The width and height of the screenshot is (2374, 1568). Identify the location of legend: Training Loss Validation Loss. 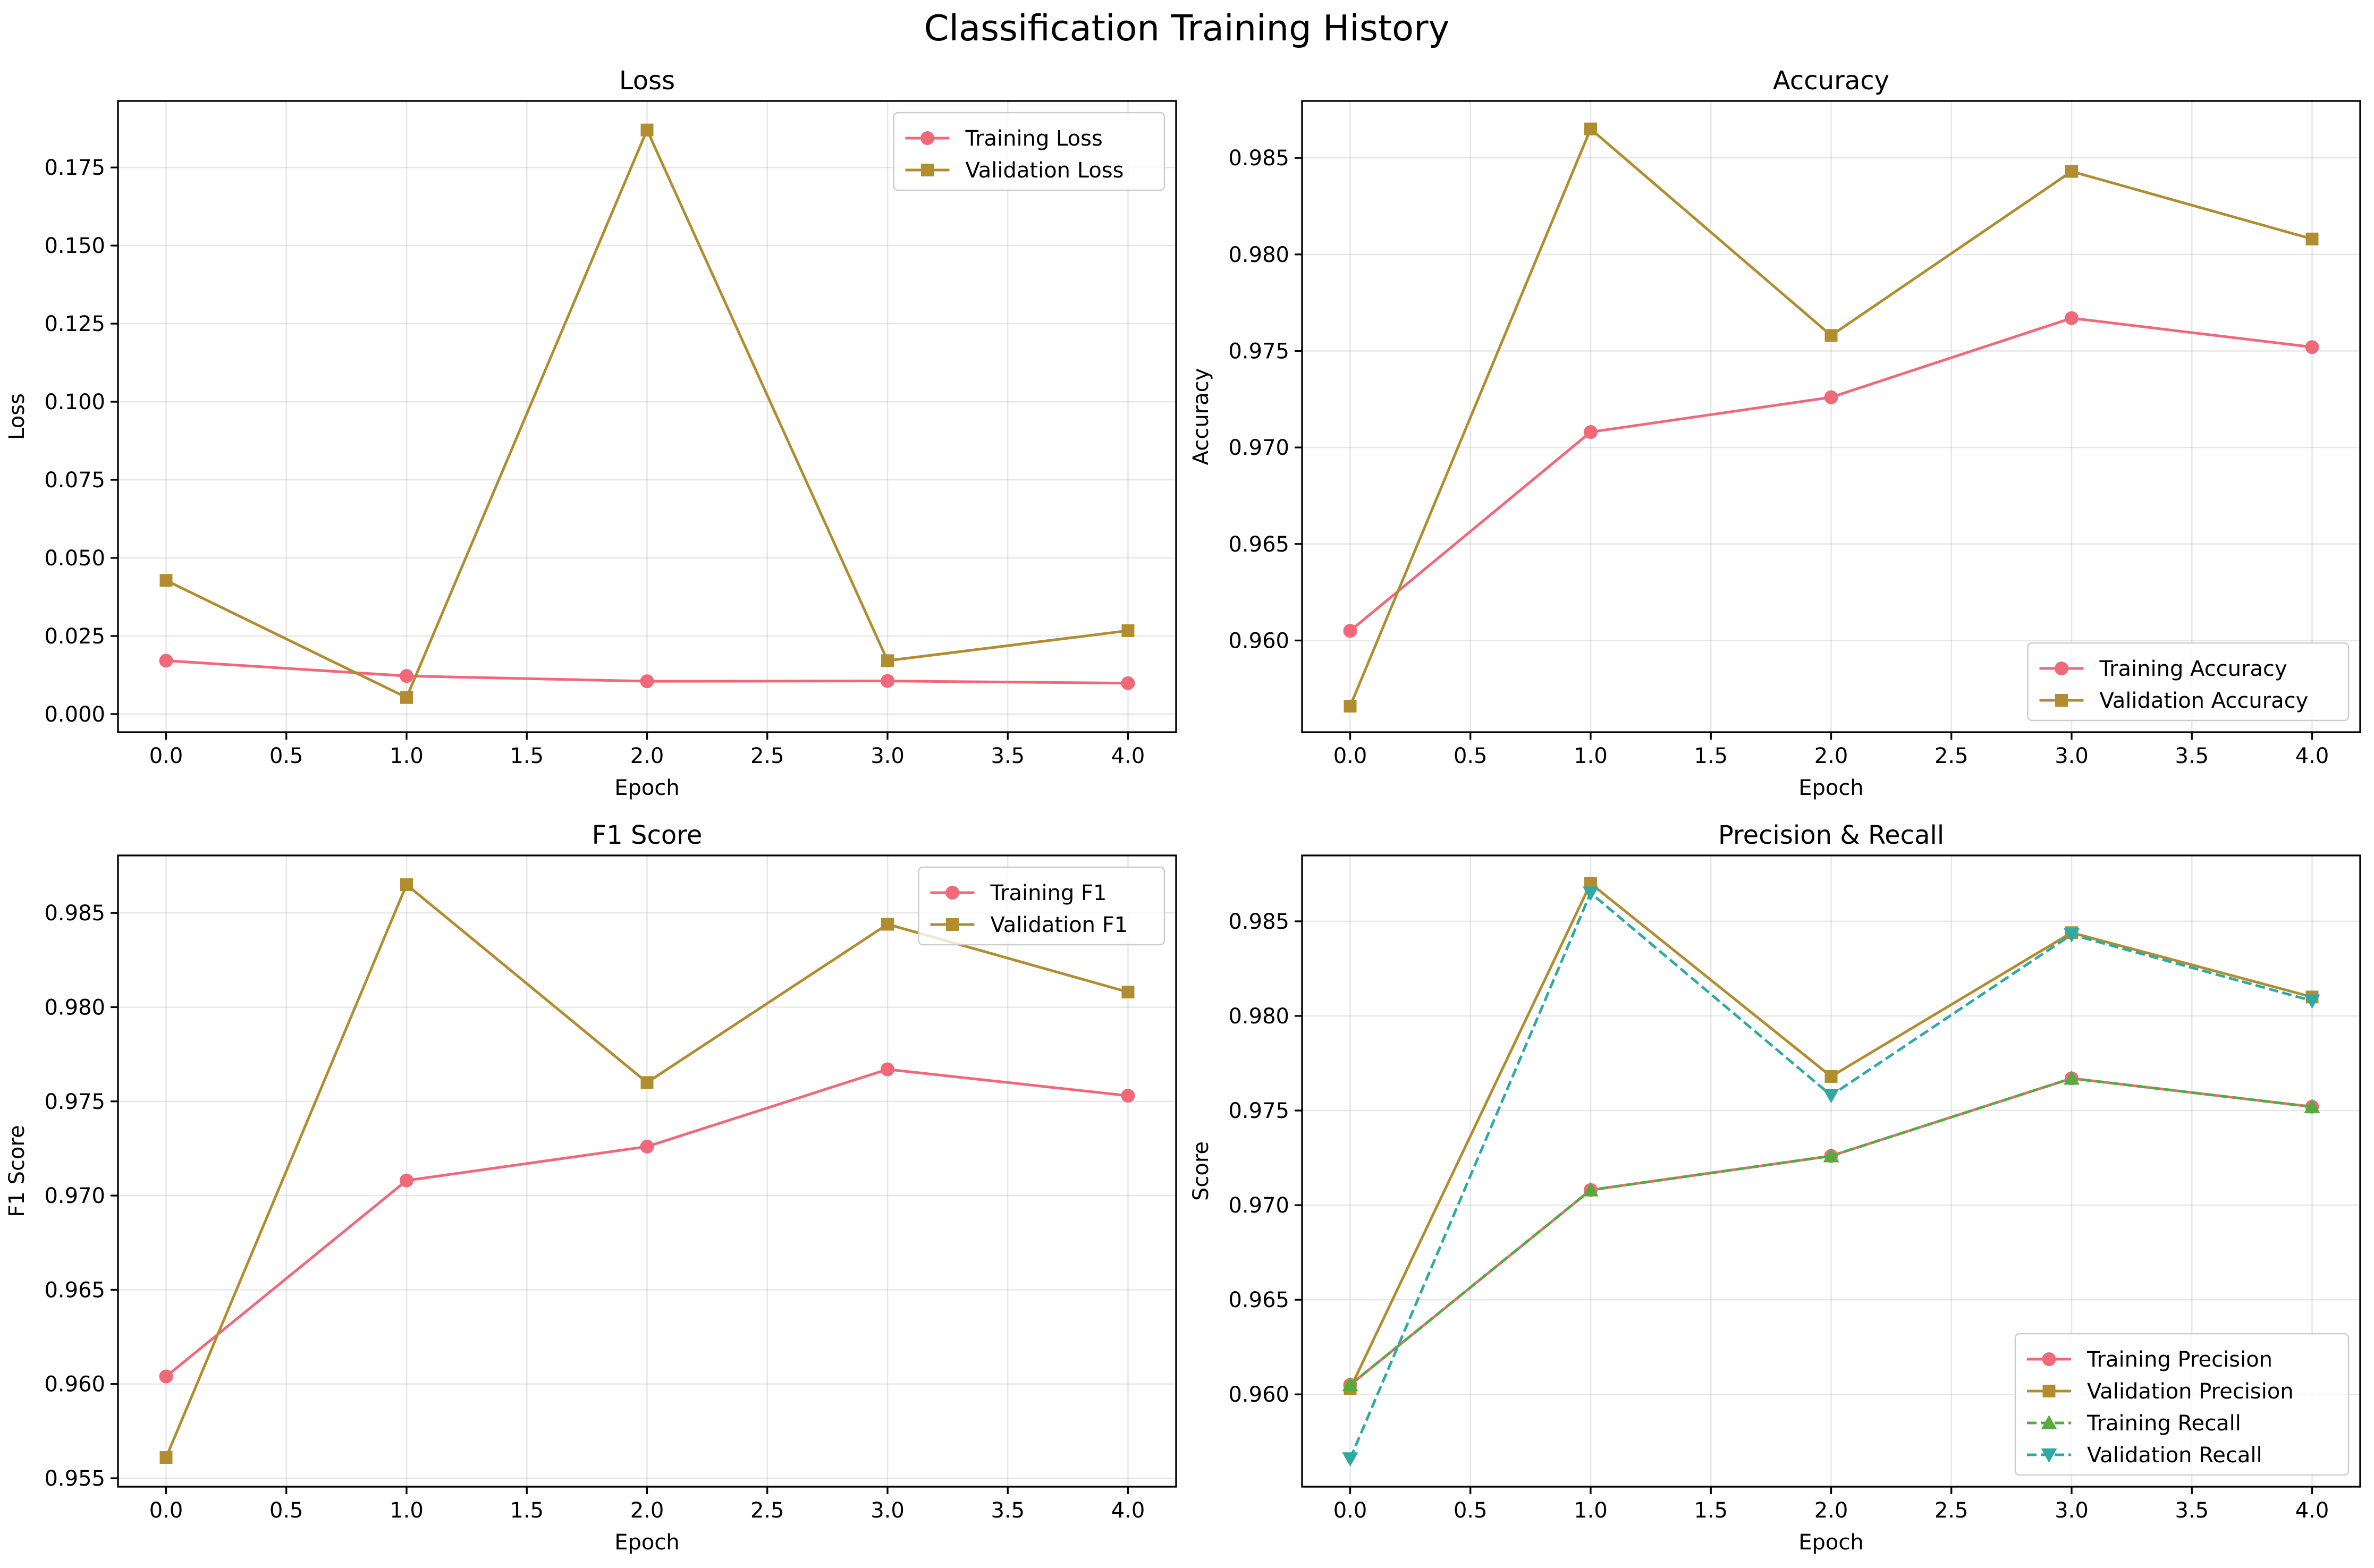
(1029, 151).